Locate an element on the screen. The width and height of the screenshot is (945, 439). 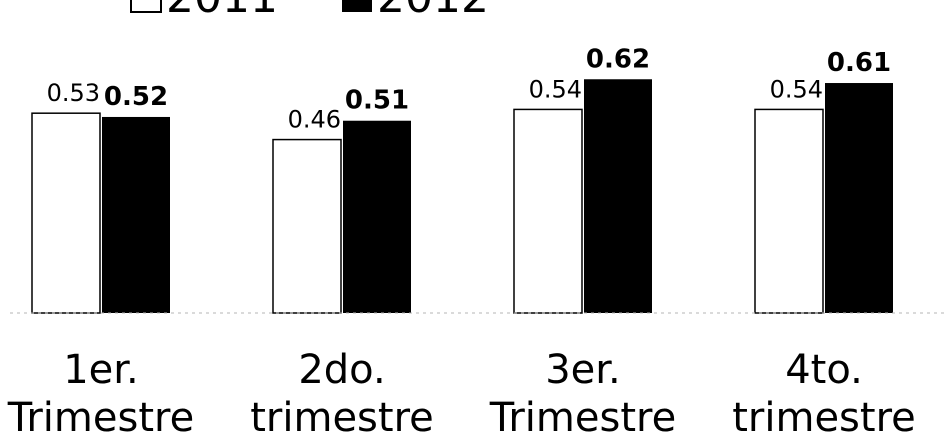
data-label-2011-2: 0.46 is located at coordinates (314, 120).